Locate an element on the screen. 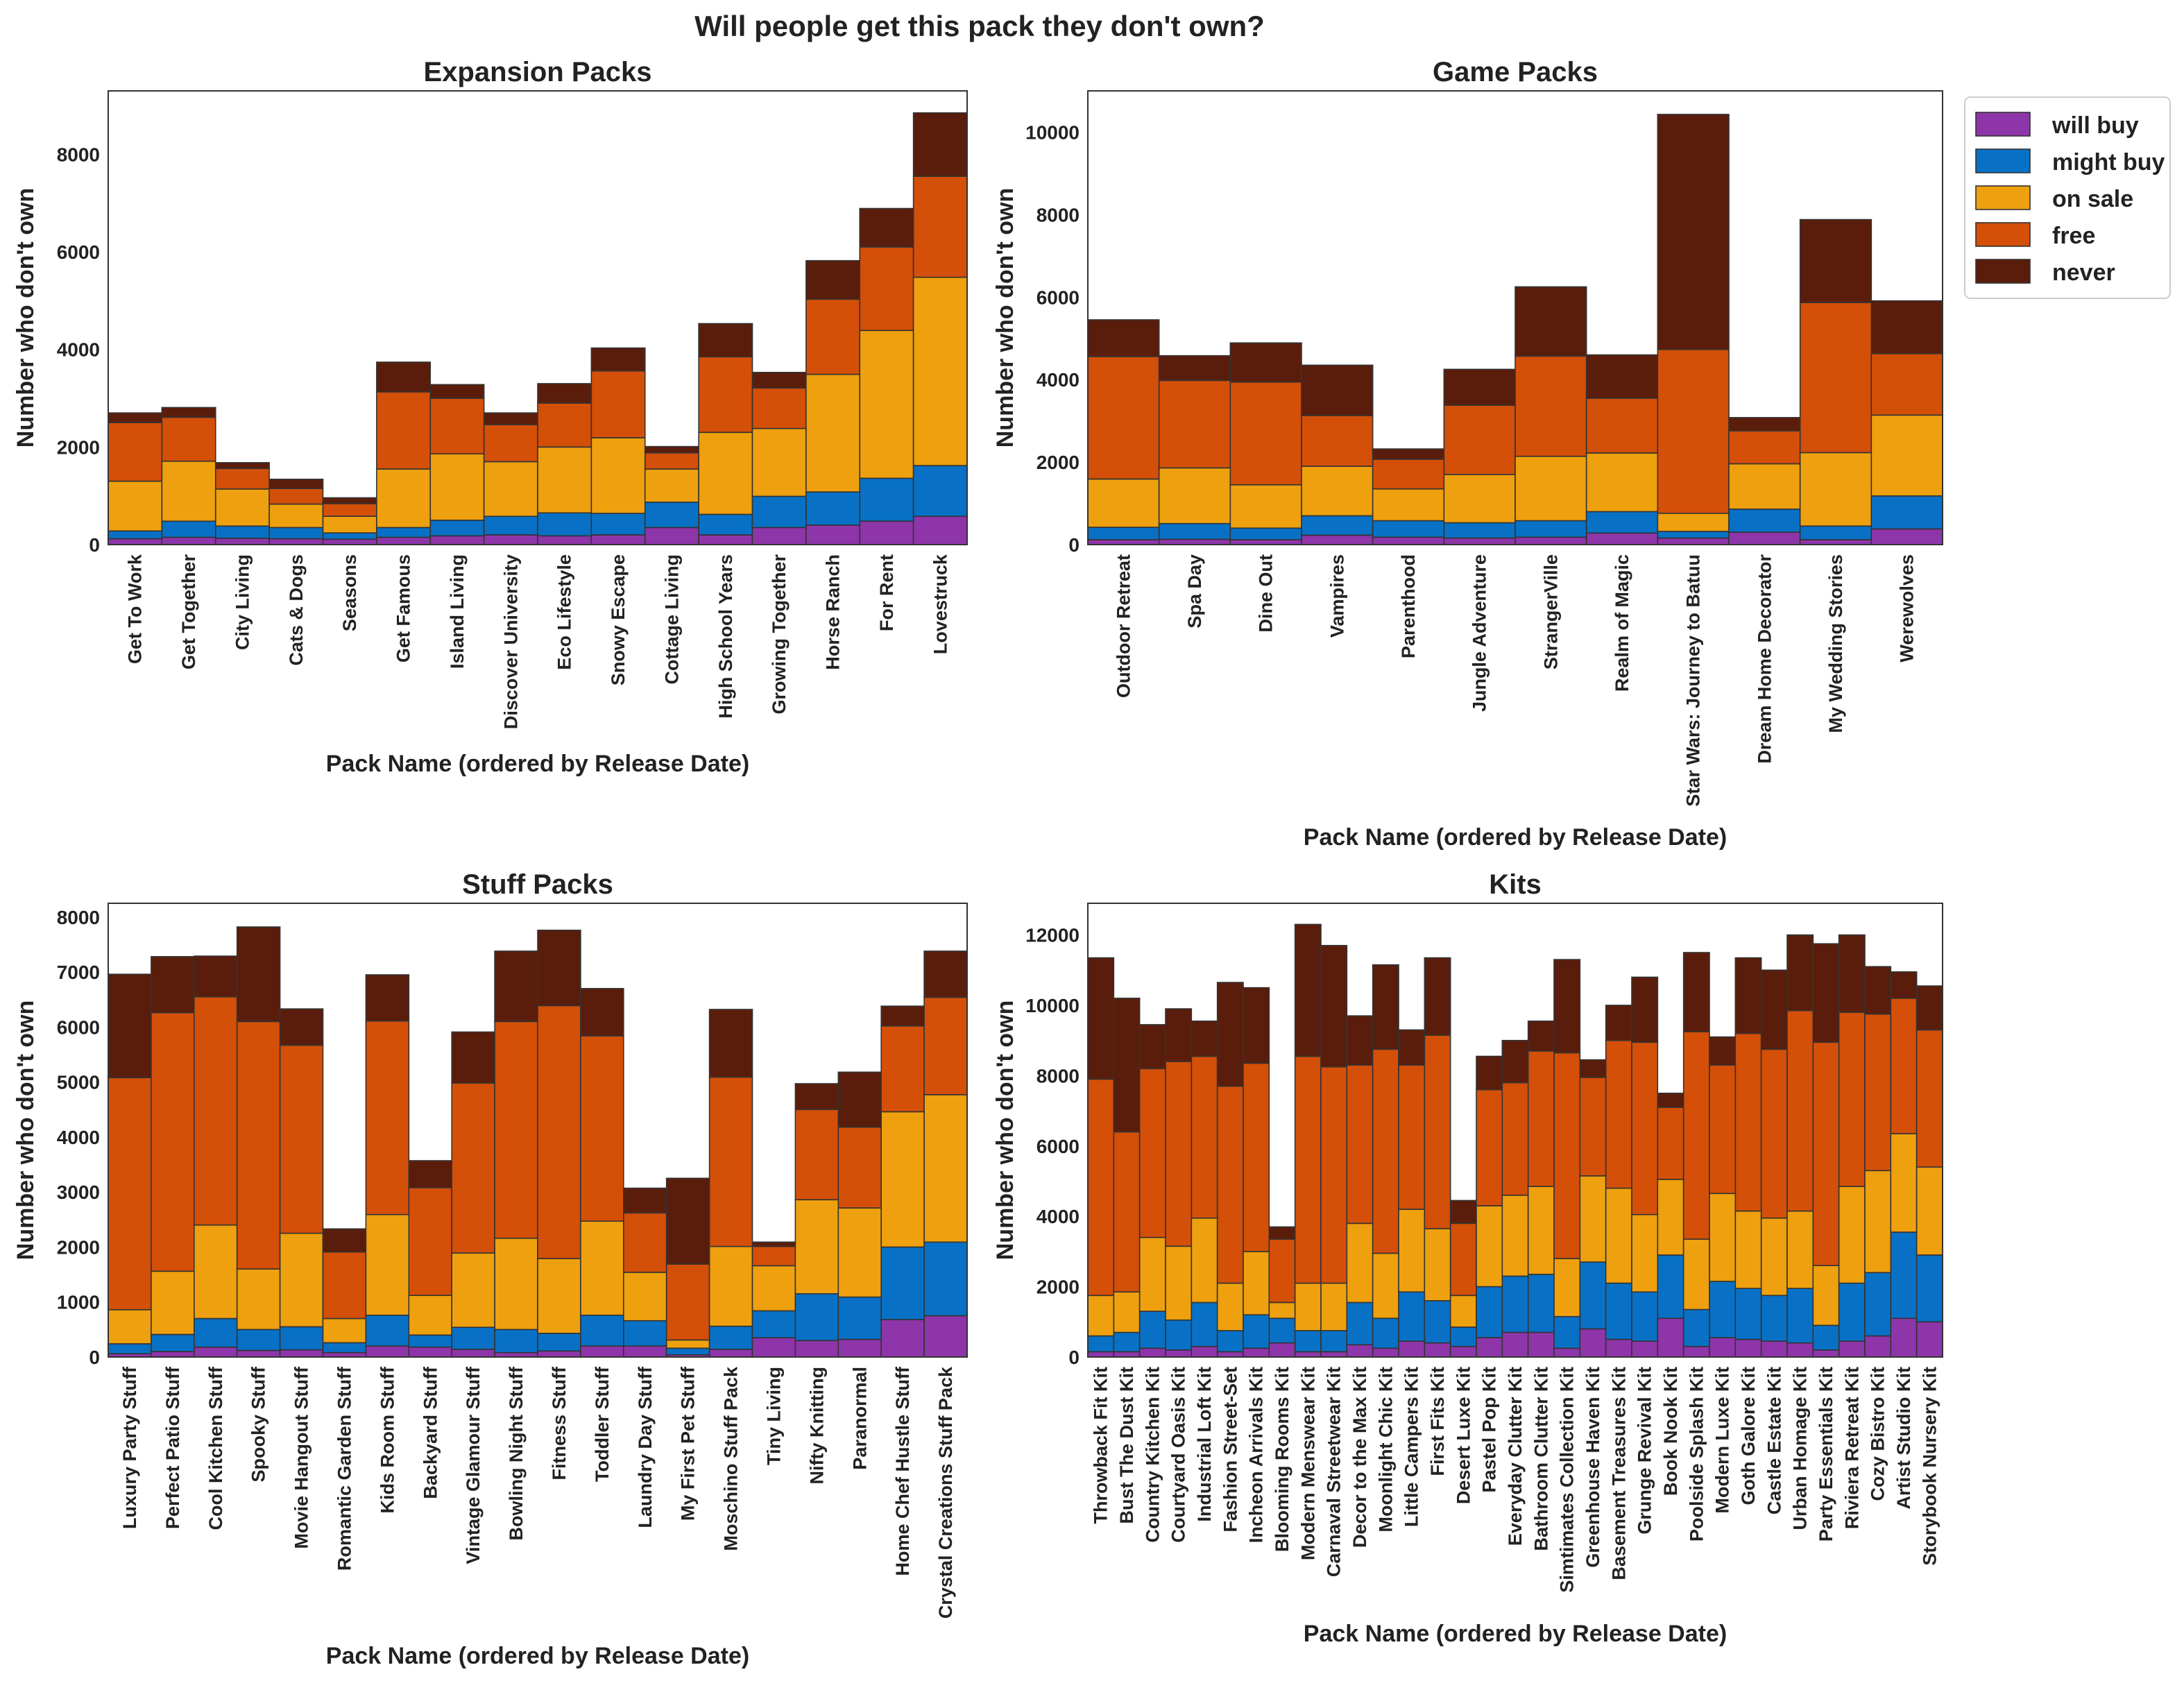 The width and height of the screenshot is (2184, 1681). x-tick-label: Get Together is located at coordinates (188, 612).